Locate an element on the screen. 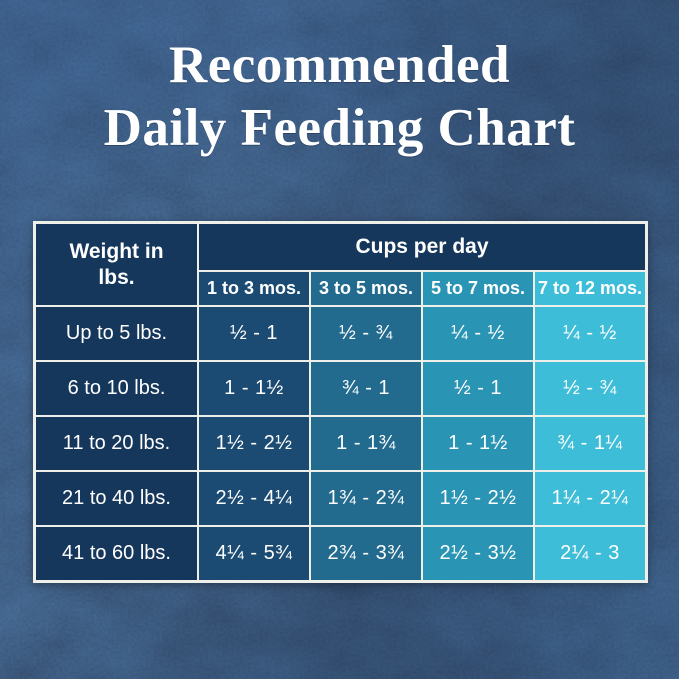 This screenshot has width=679, height=679. value-cell: 4¼ - 5¾ is located at coordinates (254, 553).